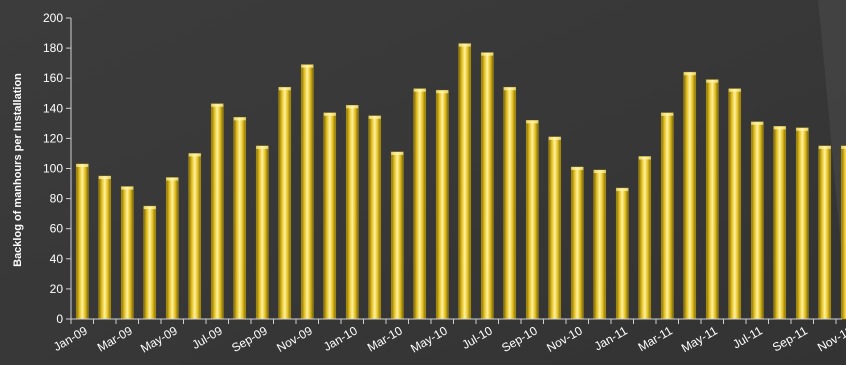  I want to click on y-tick-label: 100, so click(53, 169).